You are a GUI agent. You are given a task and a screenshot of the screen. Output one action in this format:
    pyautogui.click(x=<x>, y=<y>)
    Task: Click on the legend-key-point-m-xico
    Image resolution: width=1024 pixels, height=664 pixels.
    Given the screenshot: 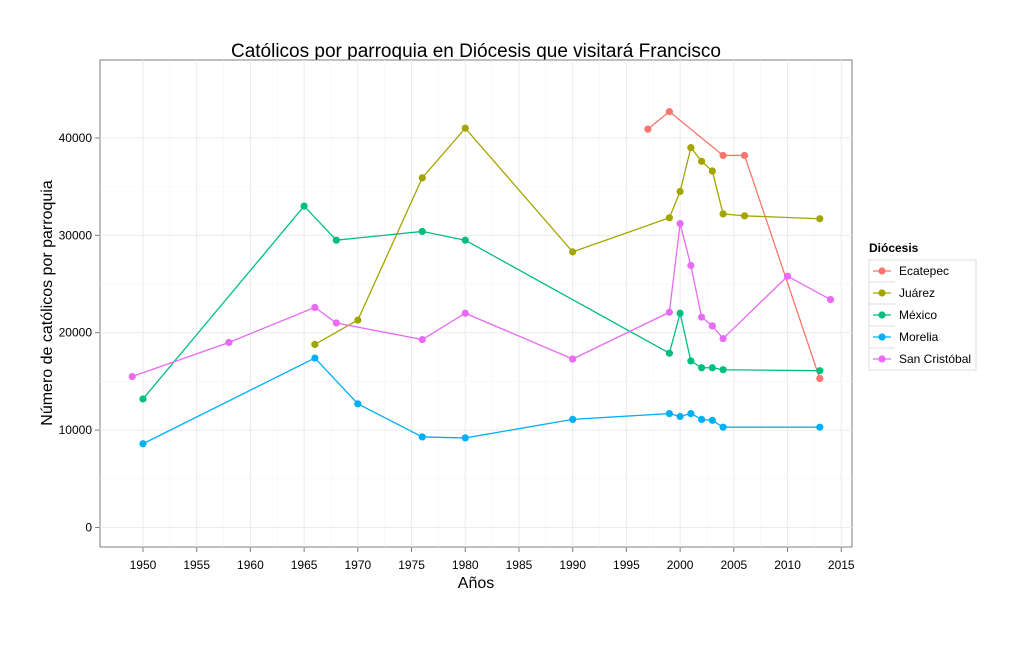 What is the action you would take?
    pyautogui.click(x=882, y=315)
    